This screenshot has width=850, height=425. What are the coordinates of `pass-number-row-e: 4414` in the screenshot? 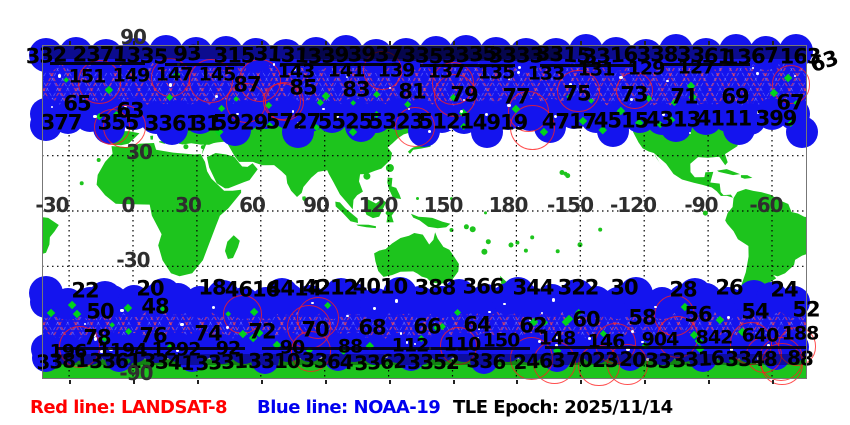 It's located at (294, 288).